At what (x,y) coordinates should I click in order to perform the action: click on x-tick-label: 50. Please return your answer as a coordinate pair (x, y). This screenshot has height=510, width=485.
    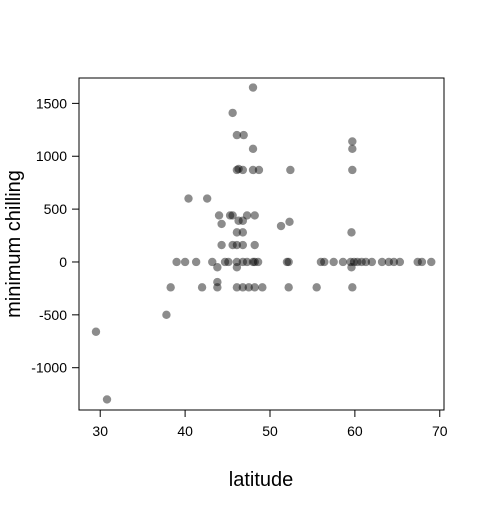
    Looking at the image, I should click on (270, 431).